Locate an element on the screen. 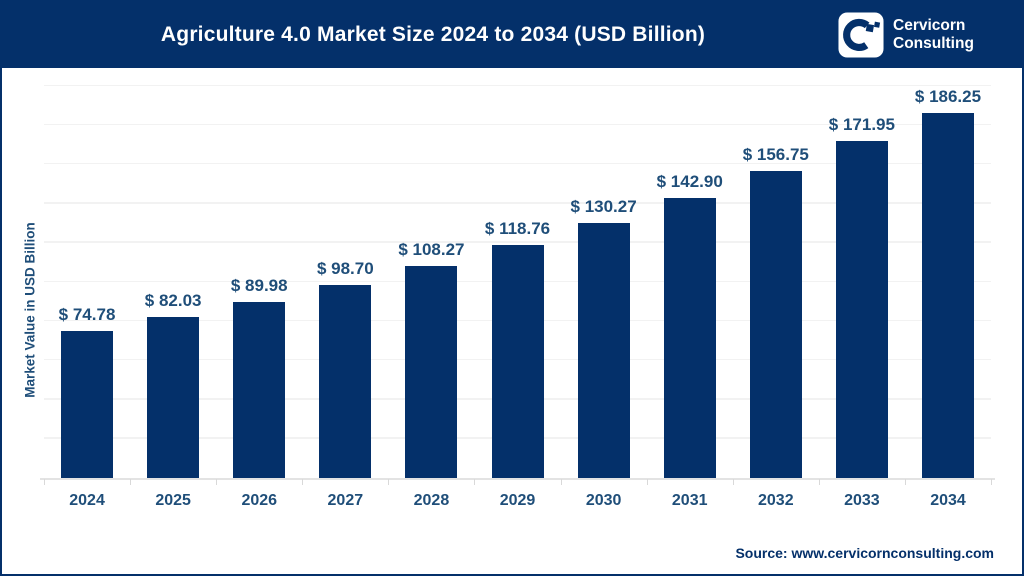 Image resolution: width=1024 pixels, height=576 pixels. x-axis-label-2031: 2031 is located at coordinates (689, 500).